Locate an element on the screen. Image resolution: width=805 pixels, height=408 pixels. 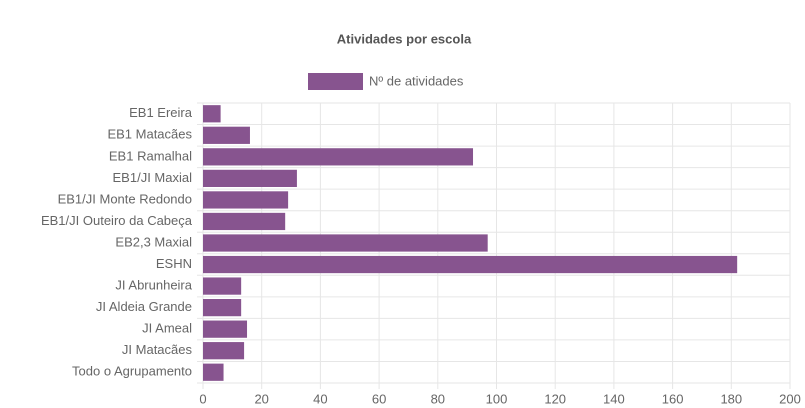
y-tick-label: EB1/JI Outeiro da Cabeça is located at coordinates (117, 220).